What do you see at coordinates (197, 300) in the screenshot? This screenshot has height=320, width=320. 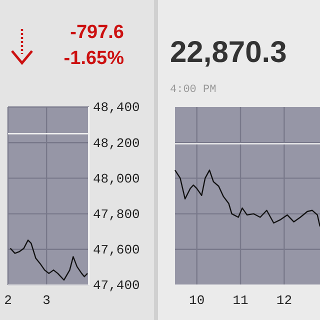 I see `x-tick-label: 10` at bounding box center [197, 300].